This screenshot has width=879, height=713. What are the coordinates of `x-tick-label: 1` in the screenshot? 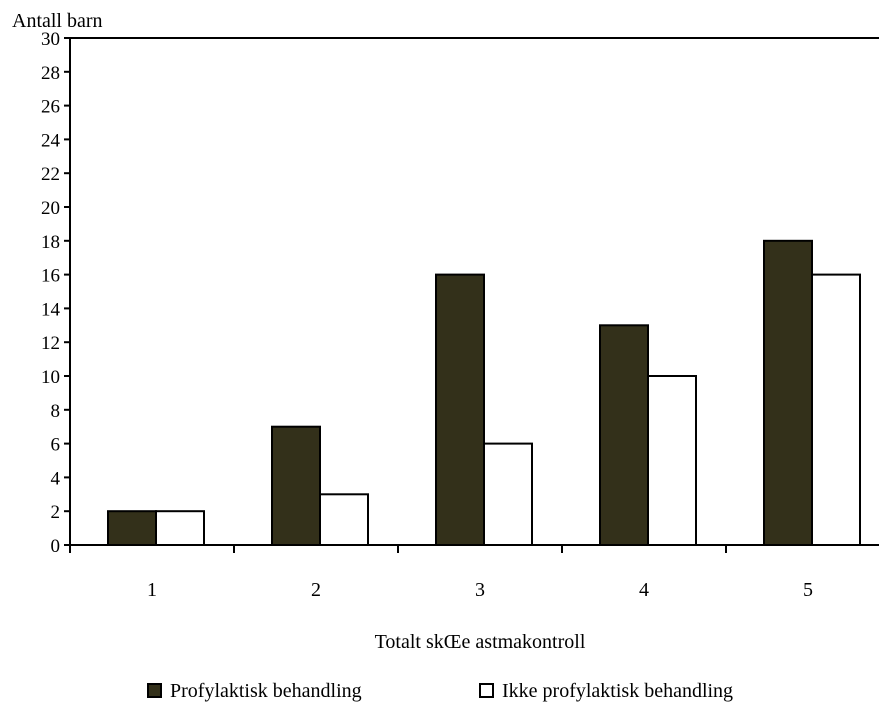 It's located at (152, 590).